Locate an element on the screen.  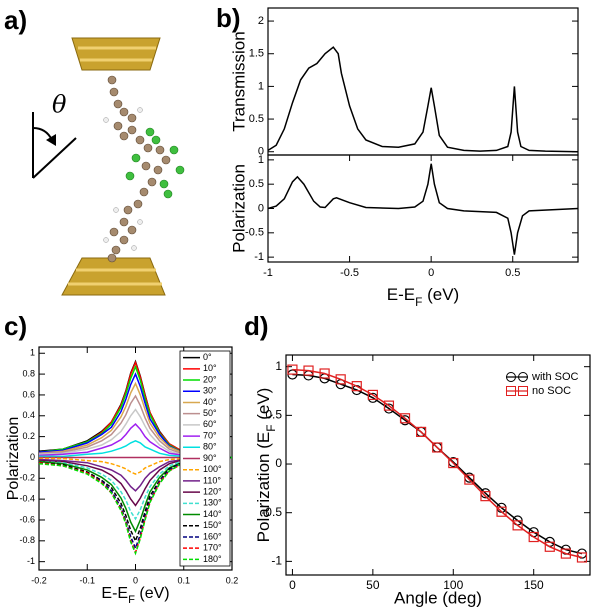
x-tick-label: 0.5 is located at coordinates (512, 273).